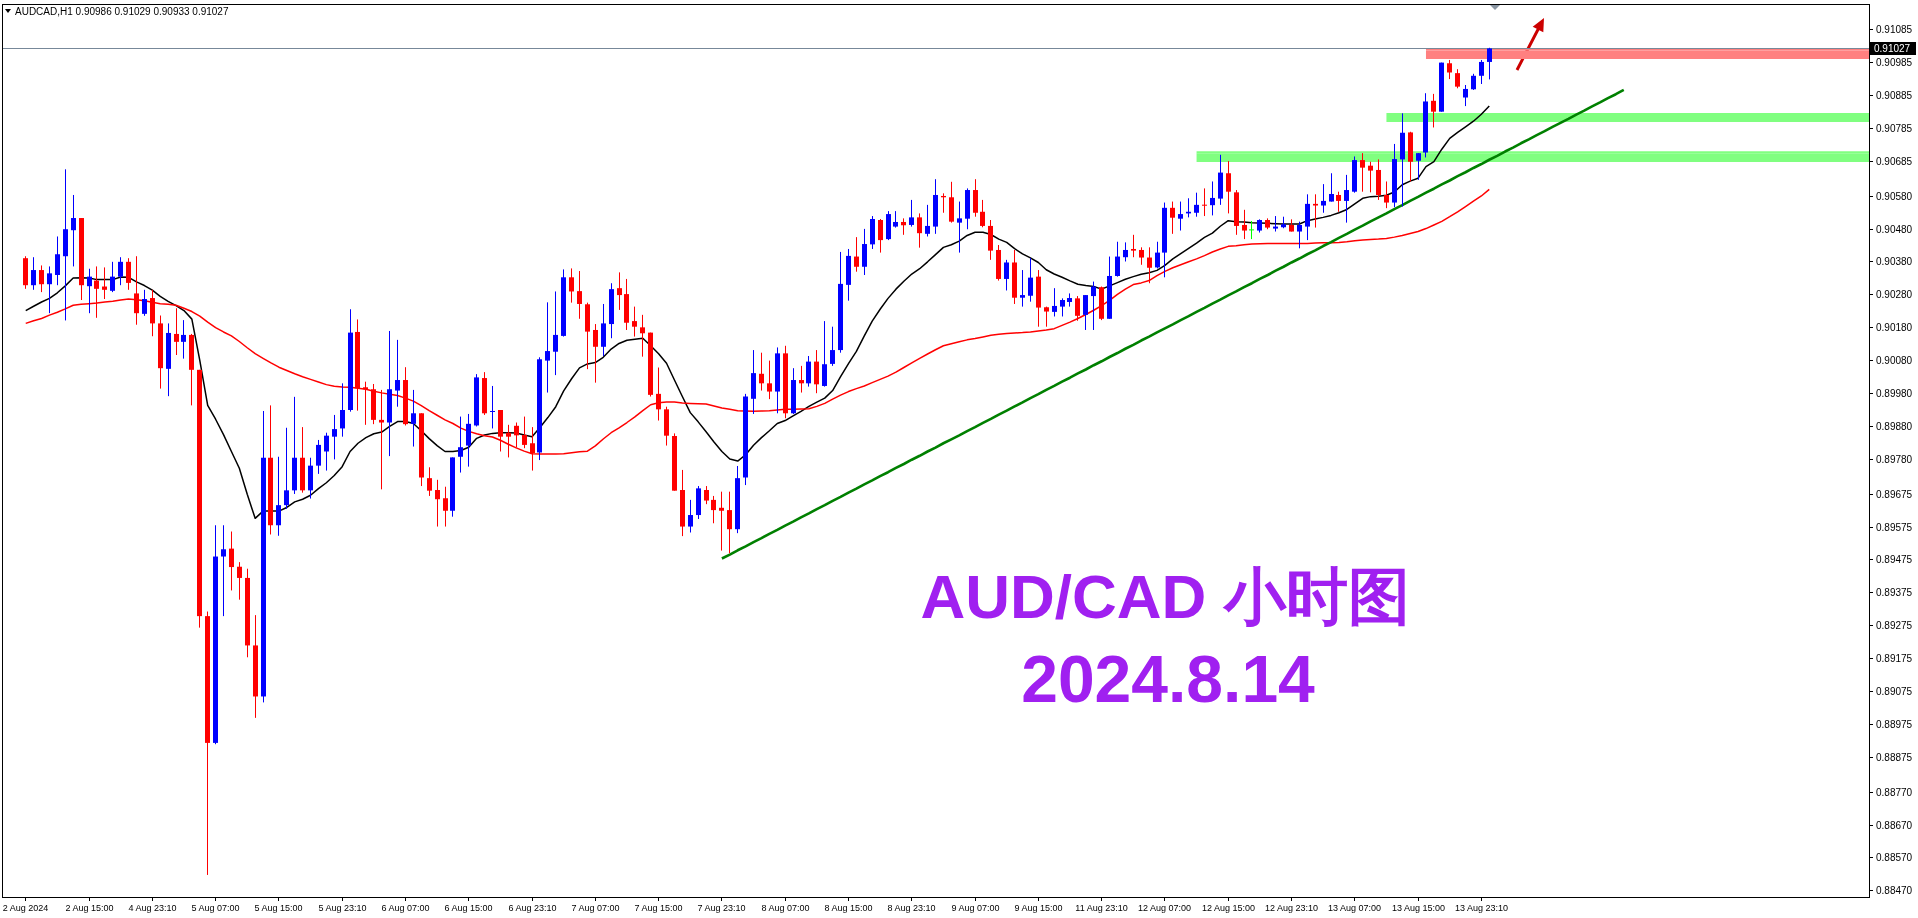  I want to click on y-tick-label: 0.89575, so click(1894, 527).